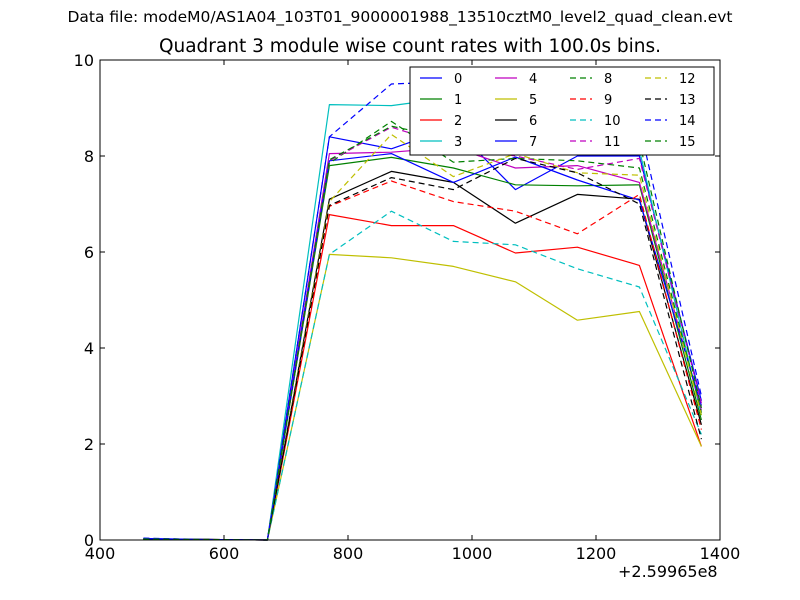 Image resolution: width=800 pixels, height=600 pixels. Describe the element at coordinates (348, 553) in the screenshot. I see `x-tick-label: 800` at that location.